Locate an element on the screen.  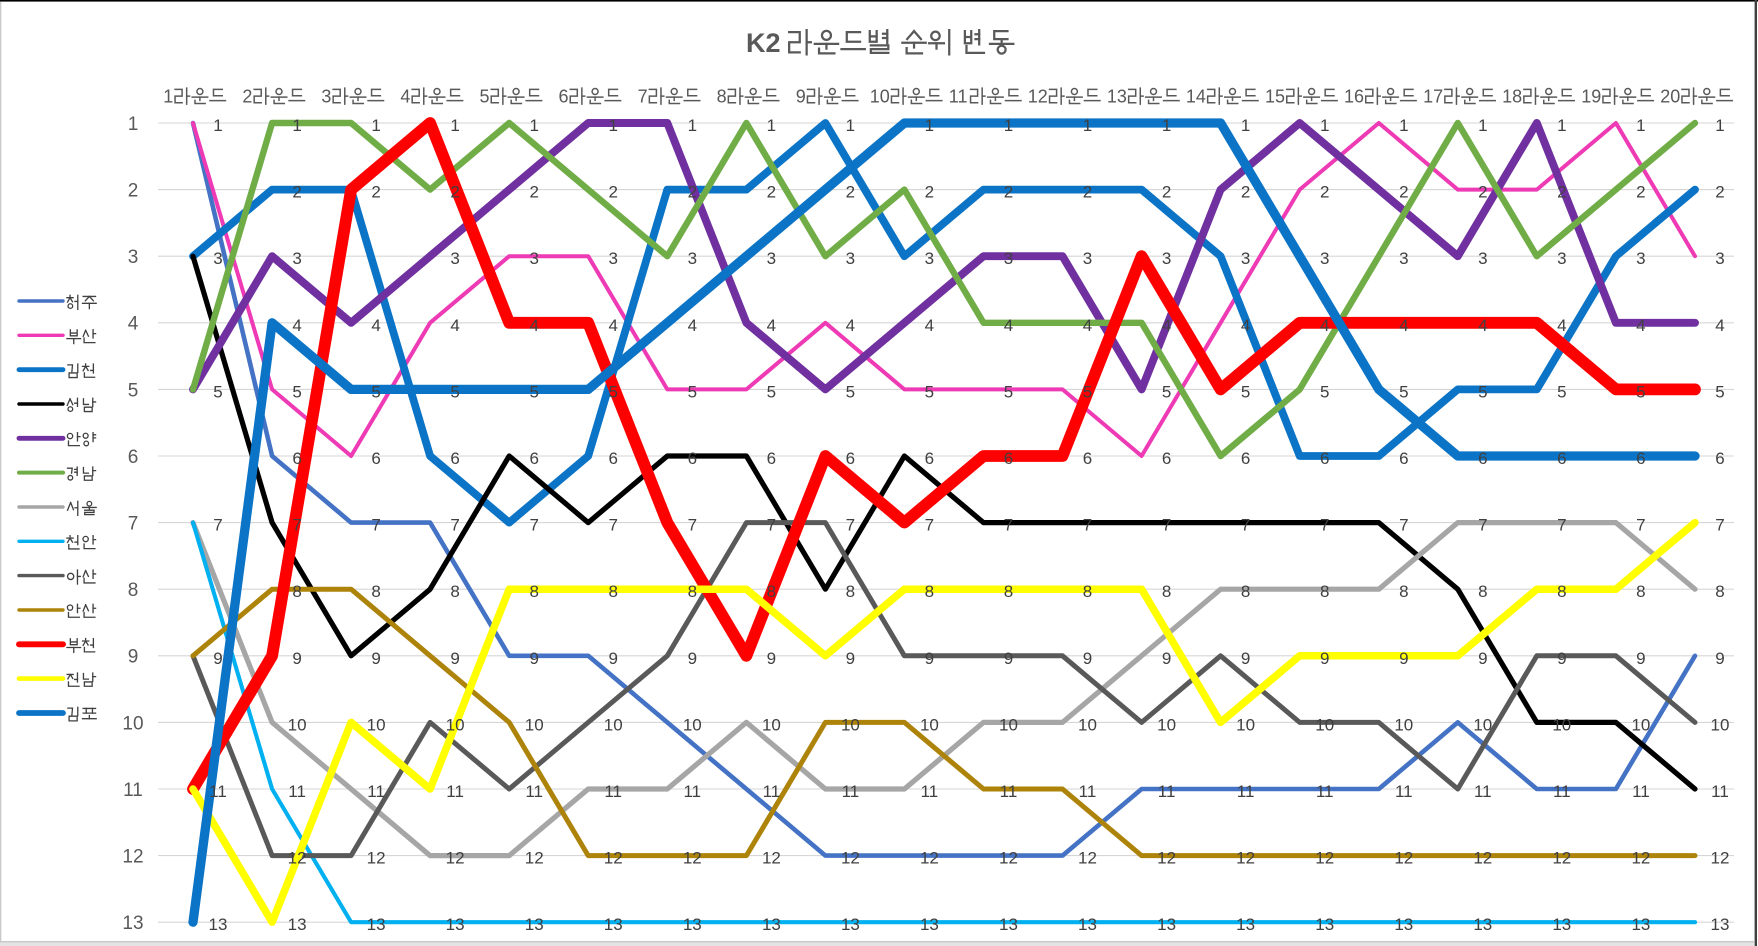
svg-text: 20 is located at coordinates (1670, 97).